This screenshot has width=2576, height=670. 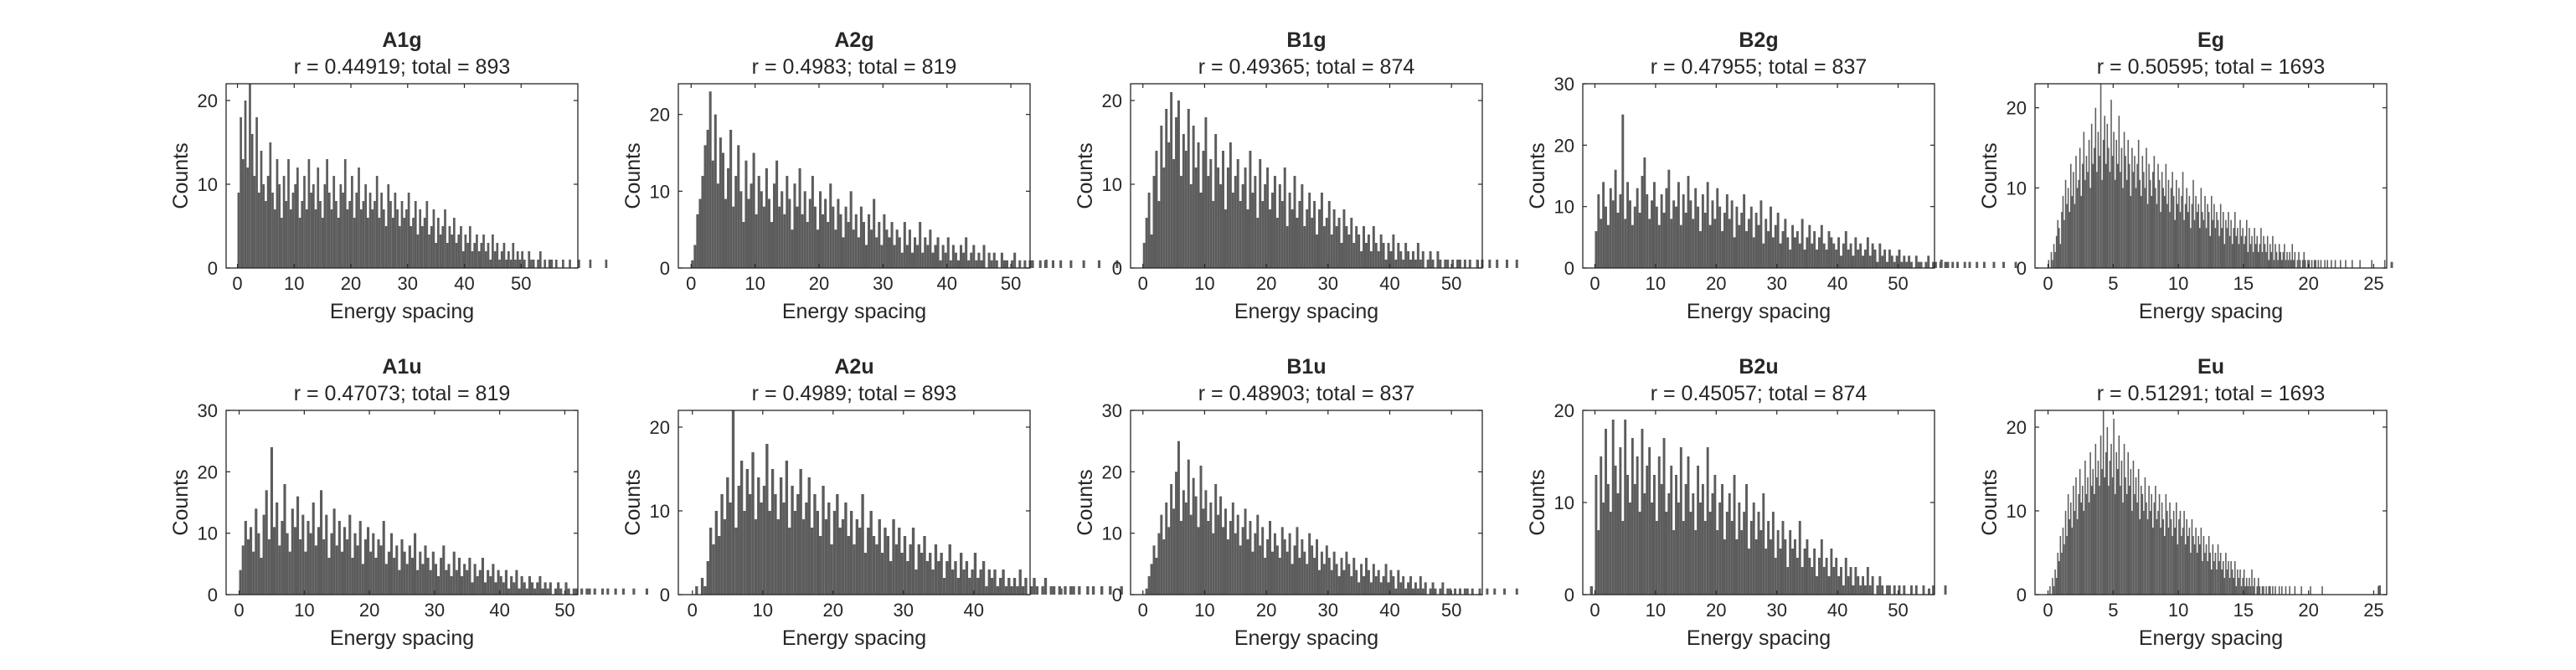 I want to click on axes-frame, so click(x=854, y=502).